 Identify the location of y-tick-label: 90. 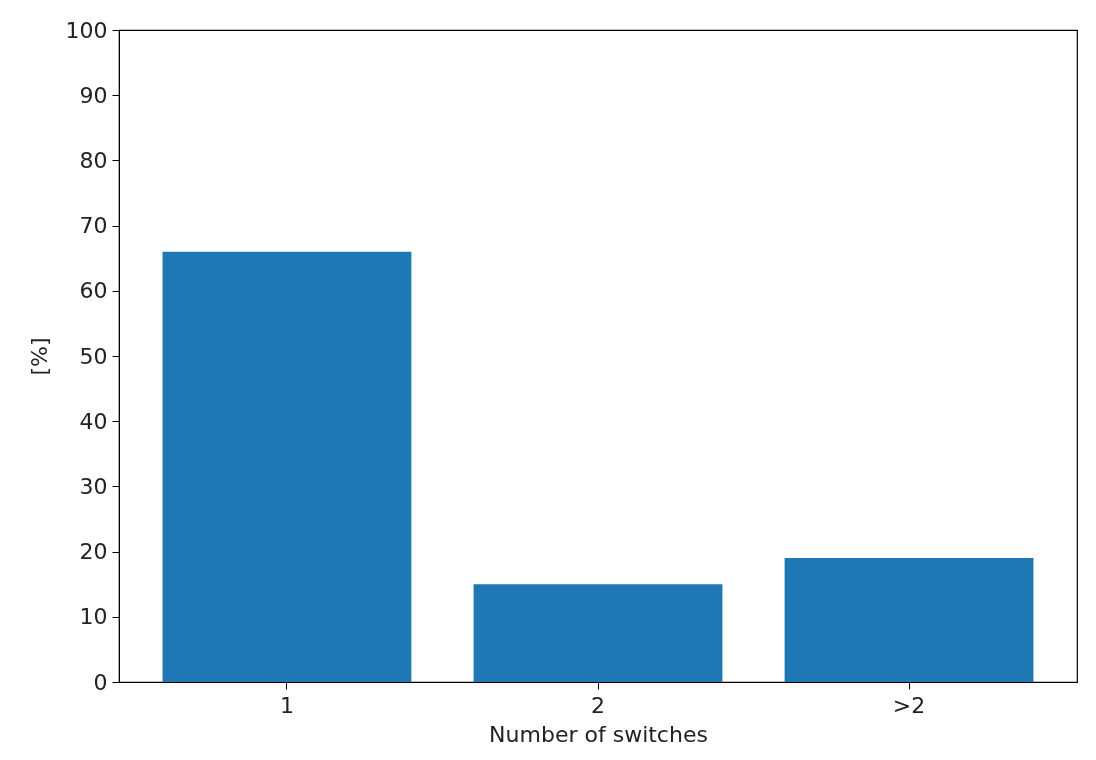
(93, 95).